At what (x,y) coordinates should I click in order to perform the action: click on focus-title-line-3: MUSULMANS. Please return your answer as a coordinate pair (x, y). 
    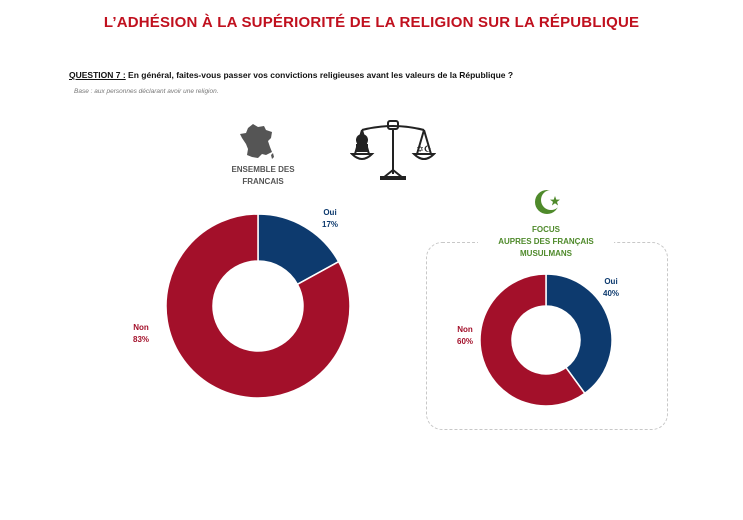
    Looking at the image, I should click on (546, 253).